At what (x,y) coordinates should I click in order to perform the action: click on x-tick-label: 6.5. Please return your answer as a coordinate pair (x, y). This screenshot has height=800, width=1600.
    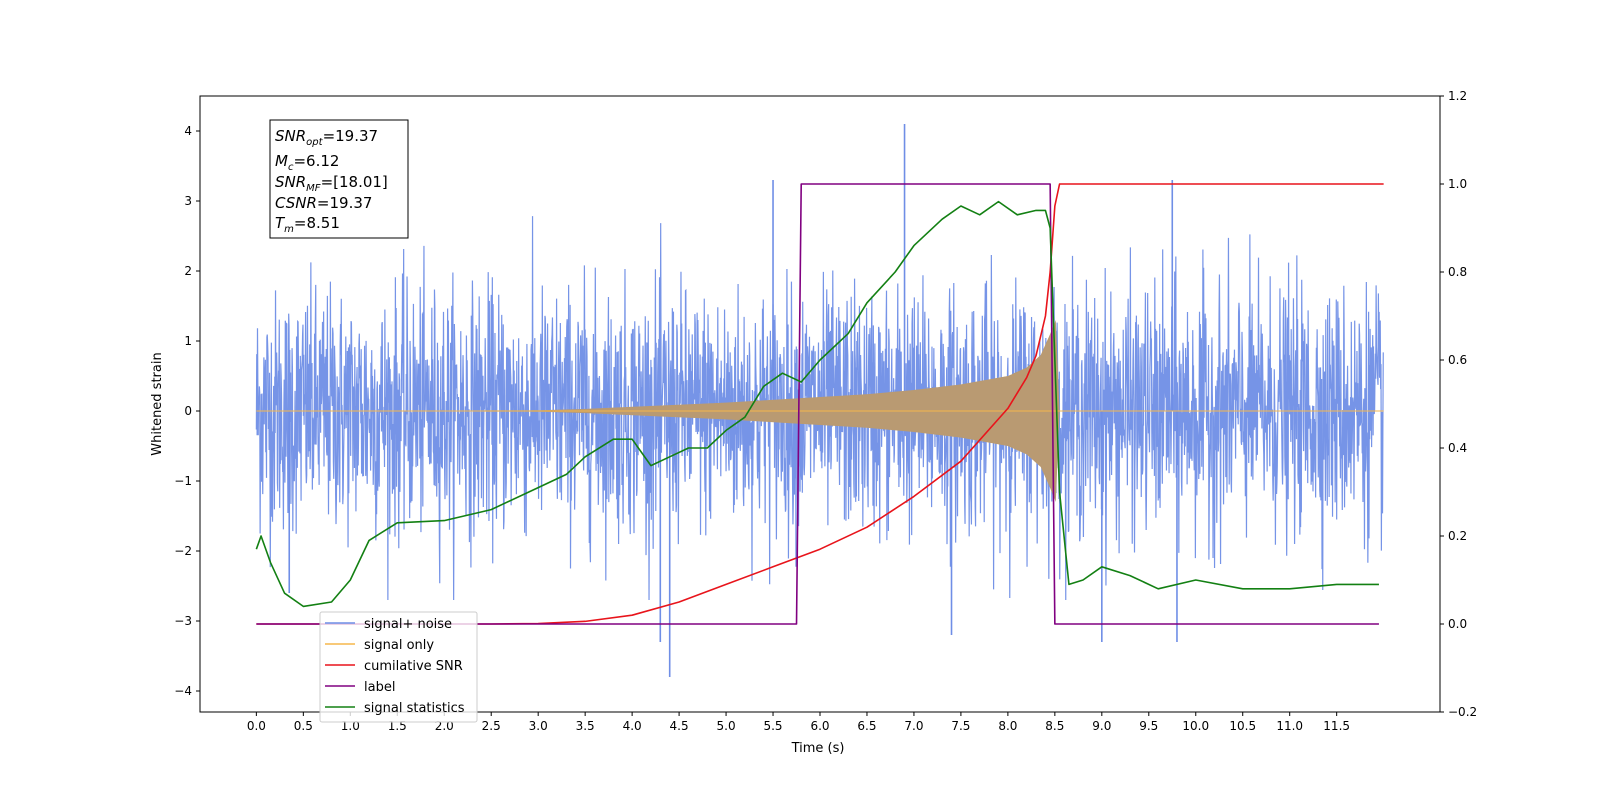
    Looking at the image, I should click on (866, 726).